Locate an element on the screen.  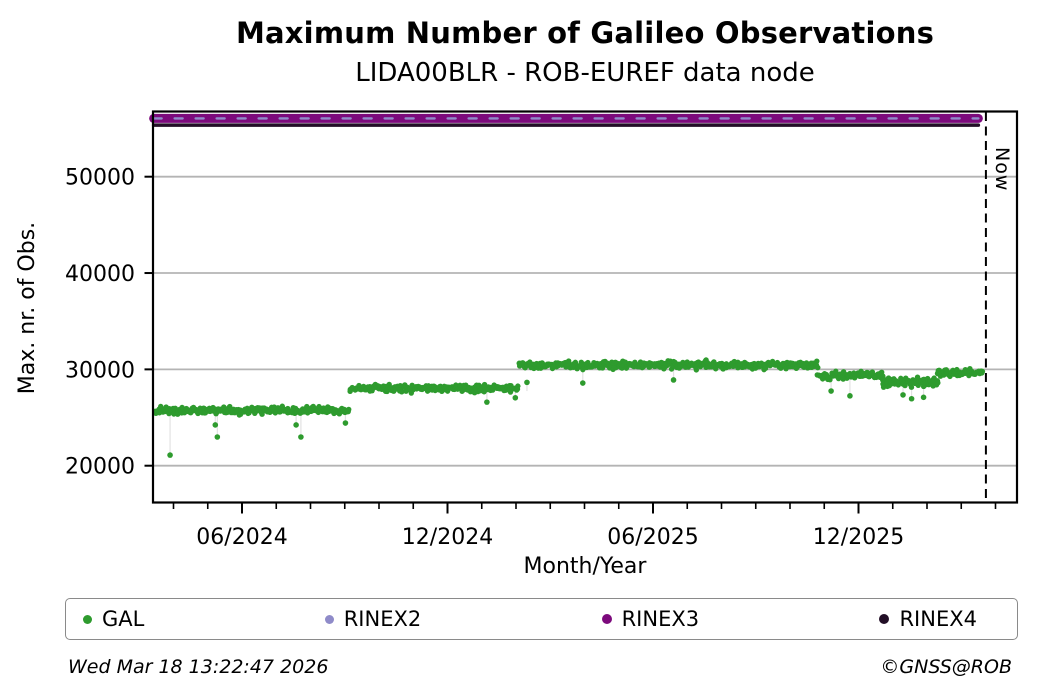
legend-item-gal: GAL is located at coordinates (113, 619).